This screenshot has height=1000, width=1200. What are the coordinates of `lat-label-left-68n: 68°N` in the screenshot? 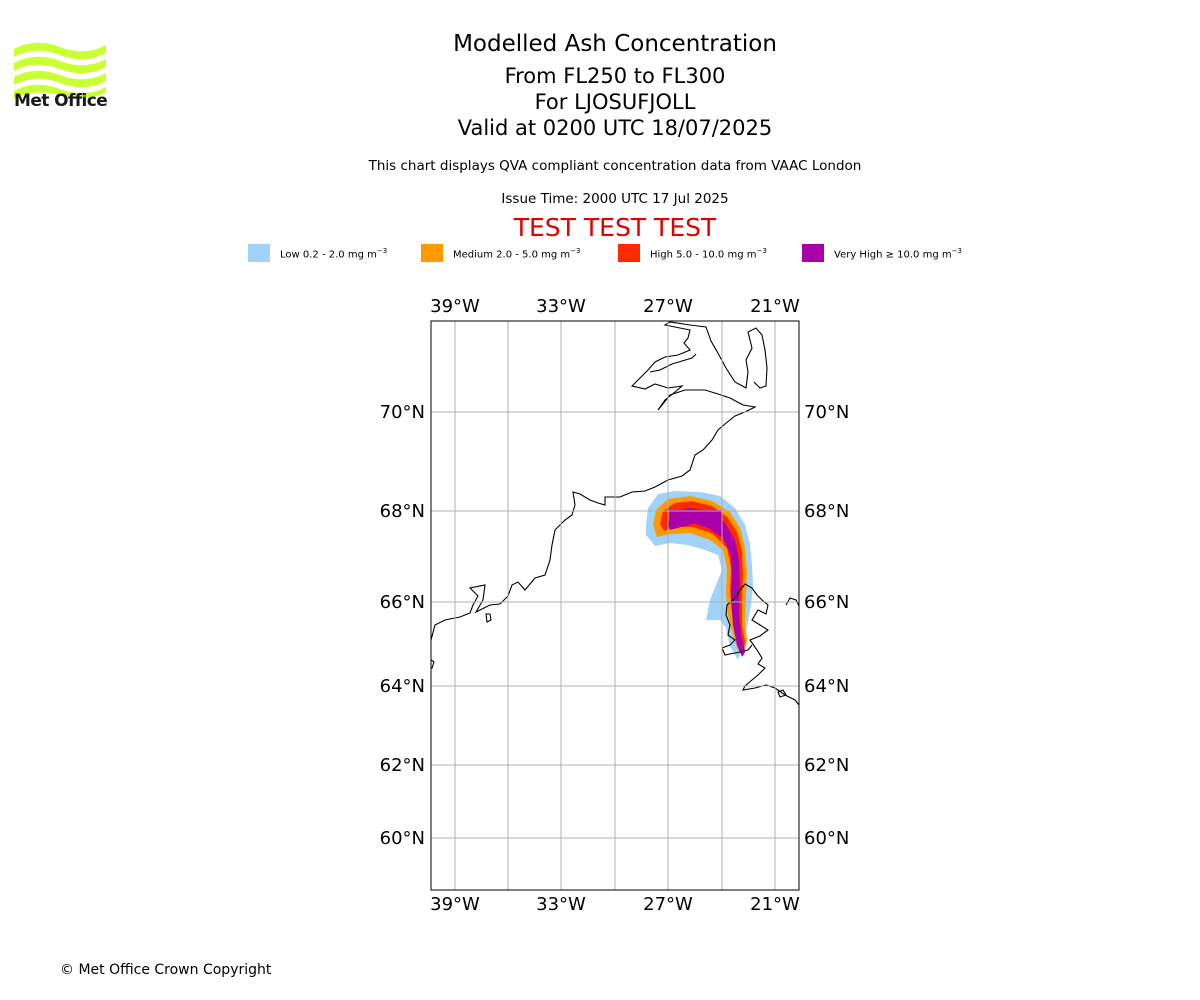 It's located at (402, 511).